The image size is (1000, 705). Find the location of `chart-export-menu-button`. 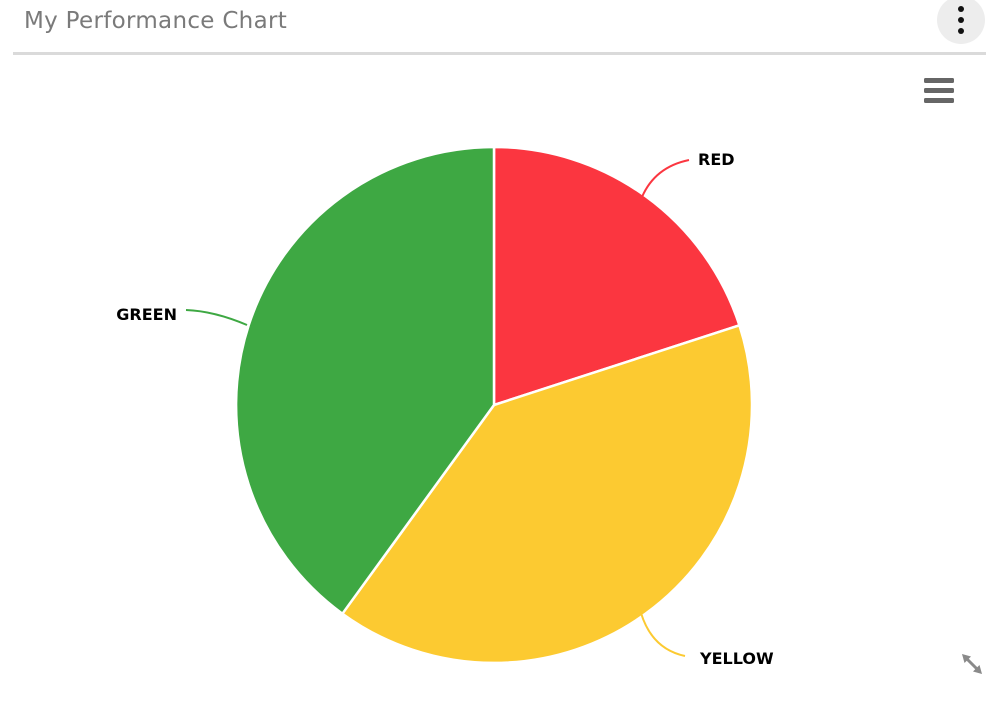

chart-export-menu-button is located at coordinates (939, 90).